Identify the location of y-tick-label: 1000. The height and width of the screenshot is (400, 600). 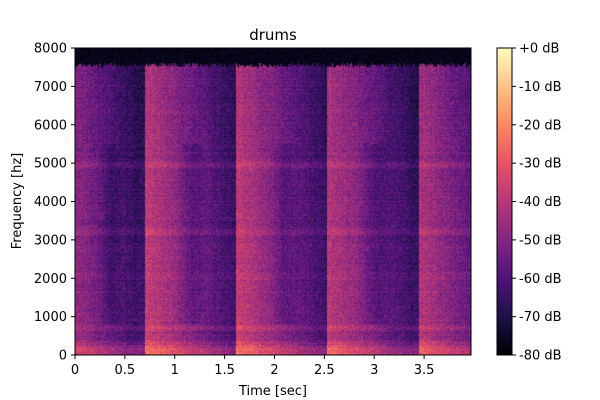
(50, 317).